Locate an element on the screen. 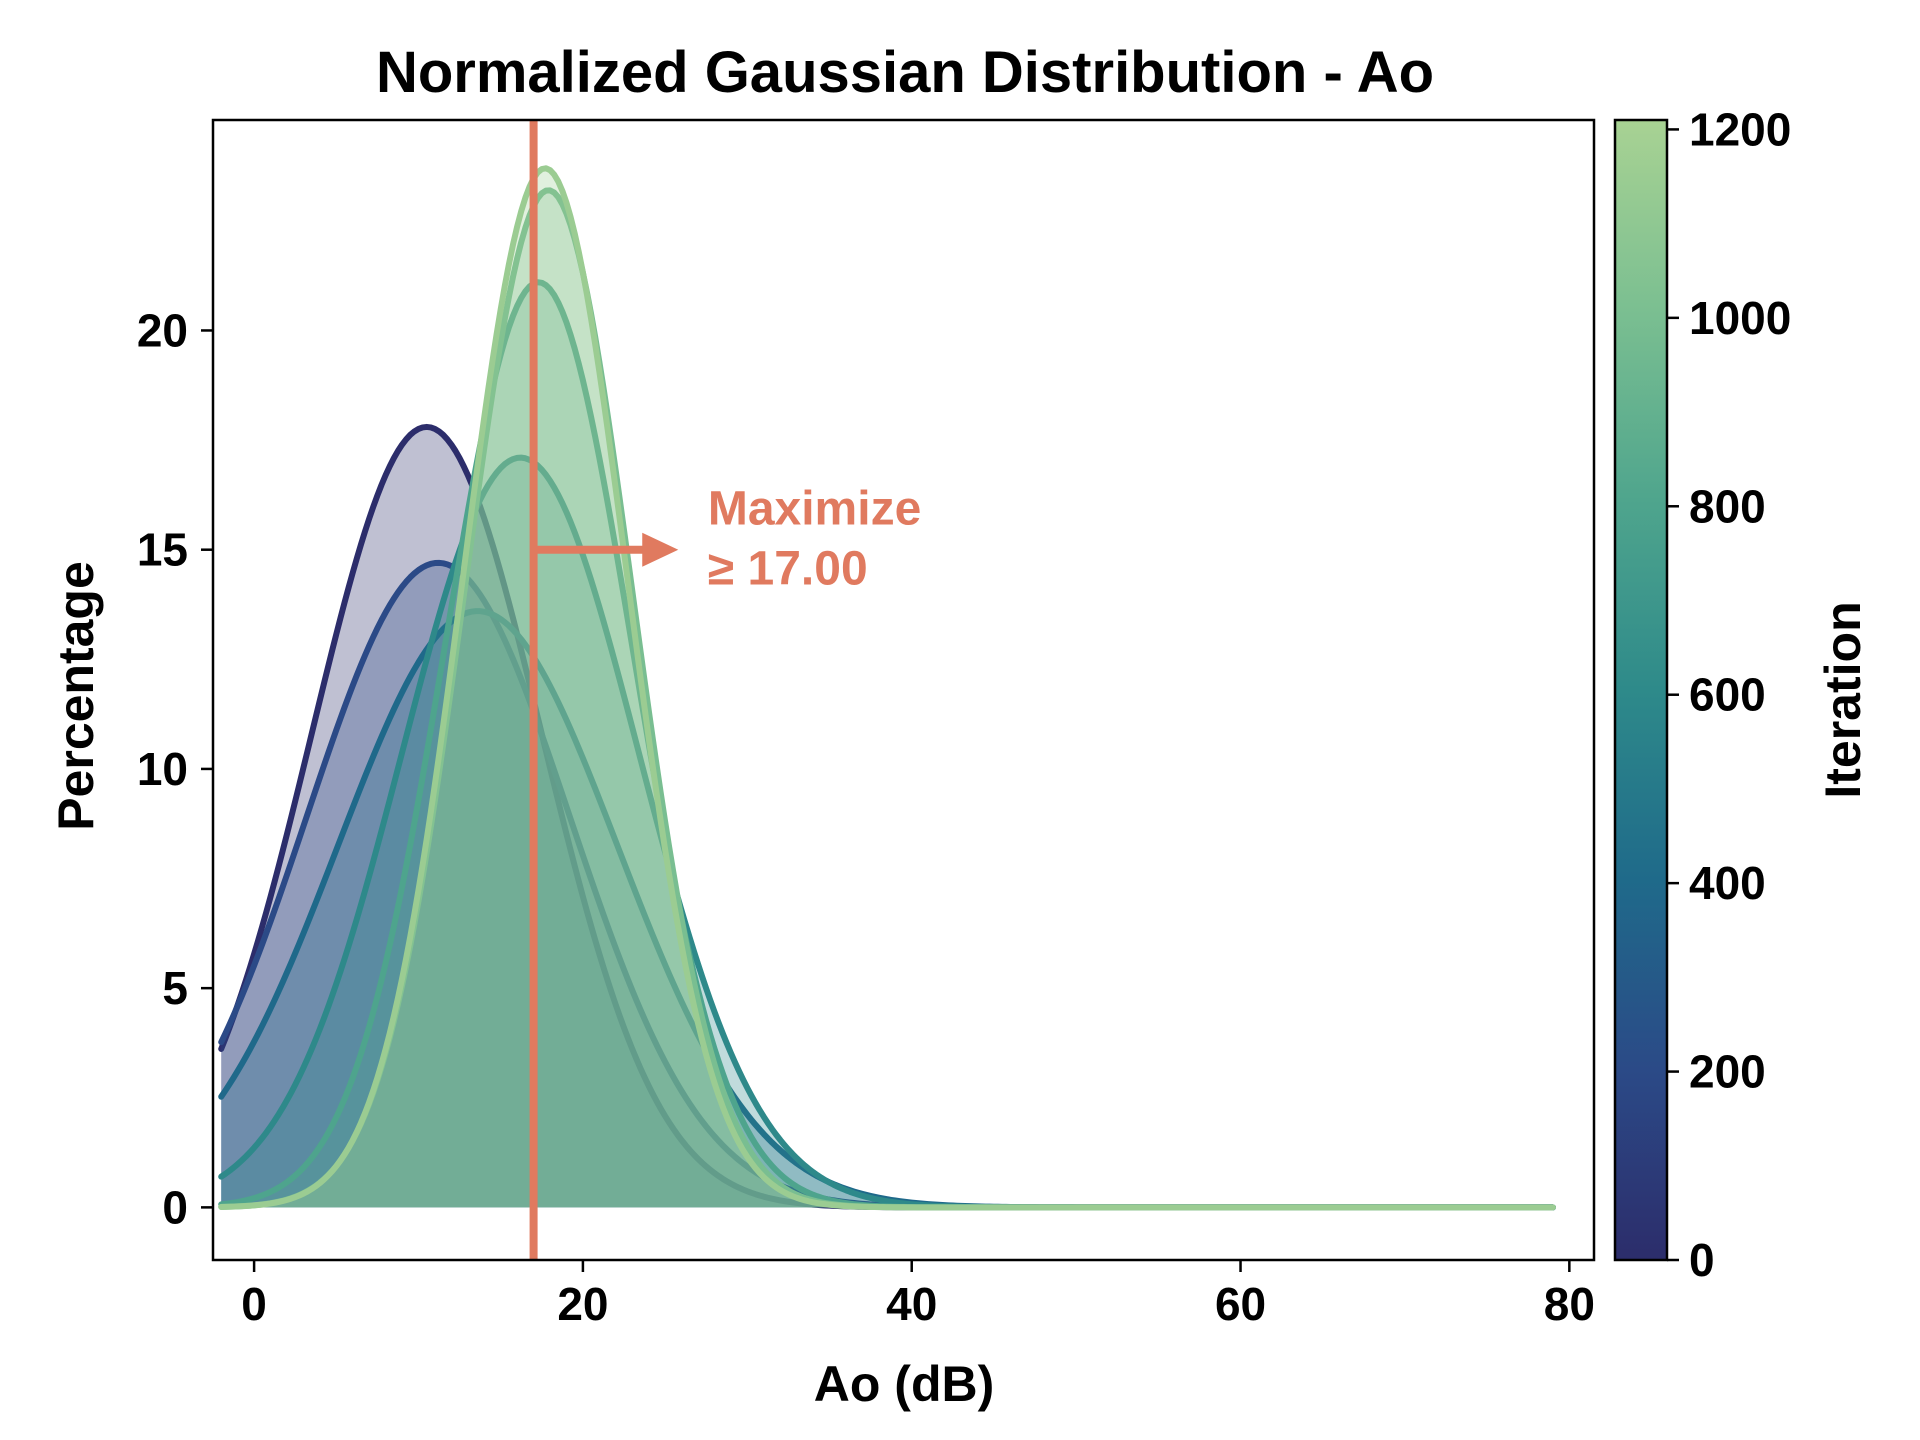 The height and width of the screenshot is (1440, 1920). x-axis: 0 20 40 60 80 is located at coordinates (918, 1295).